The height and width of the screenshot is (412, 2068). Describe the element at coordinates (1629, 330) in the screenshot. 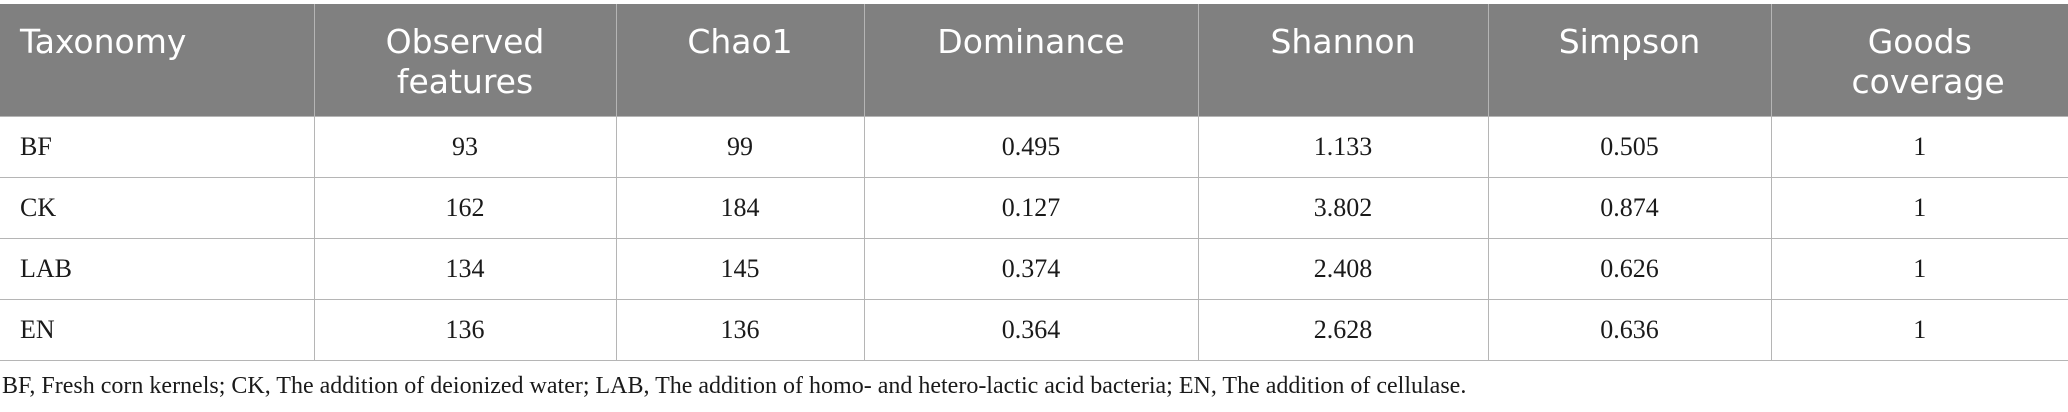

I see `simpson-cell: 0.636` at that location.